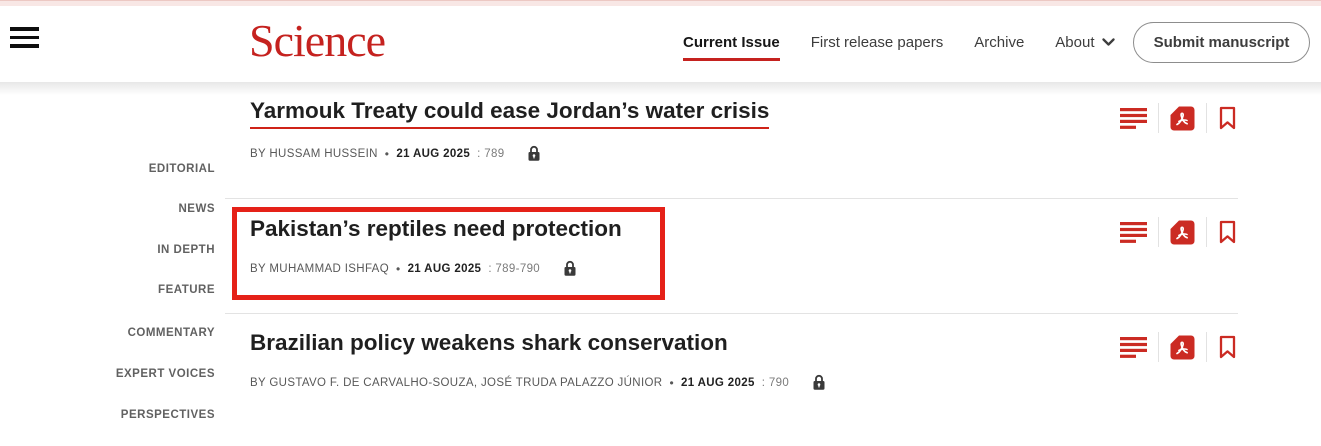 This screenshot has height=446, width=1321. What do you see at coordinates (731, 42) in the screenshot?
I see `nav-label: Current Issue` at bounding box center [731, 42].